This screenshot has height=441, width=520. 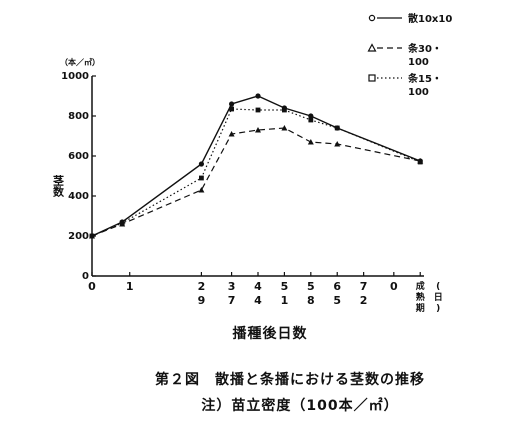 I want to click on x-unit-label: 日, so click(x=438, y=297).